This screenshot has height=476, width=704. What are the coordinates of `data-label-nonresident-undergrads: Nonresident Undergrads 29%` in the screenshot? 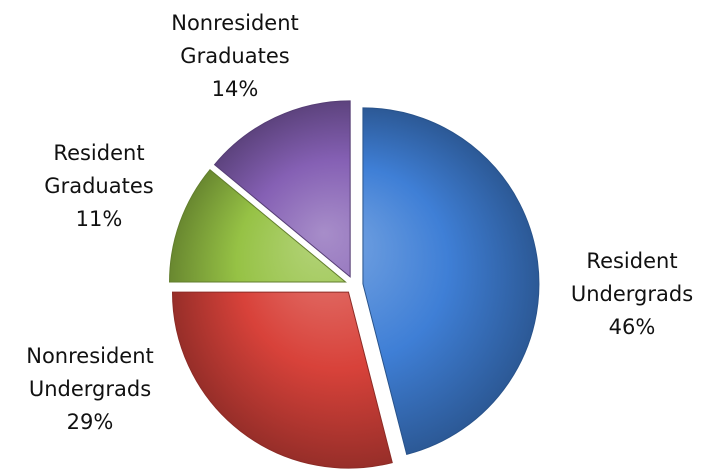 It's located at (90, 389).